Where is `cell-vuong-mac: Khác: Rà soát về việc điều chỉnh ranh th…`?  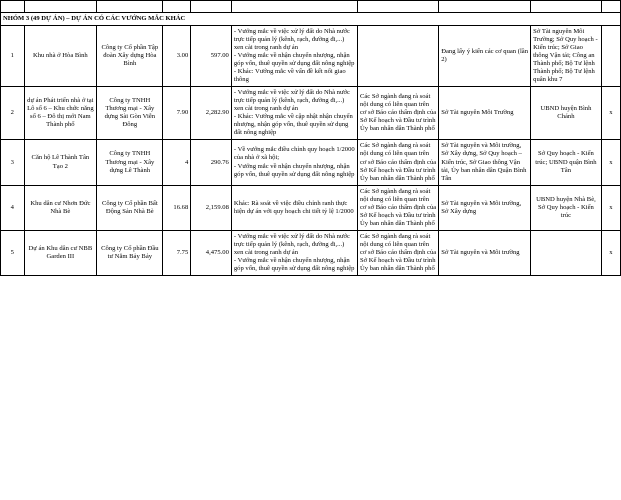
cell-vuong-mac: Khác: Rà soát về việc điều chỉnh ranh th… is located at coordinates (294, 207).